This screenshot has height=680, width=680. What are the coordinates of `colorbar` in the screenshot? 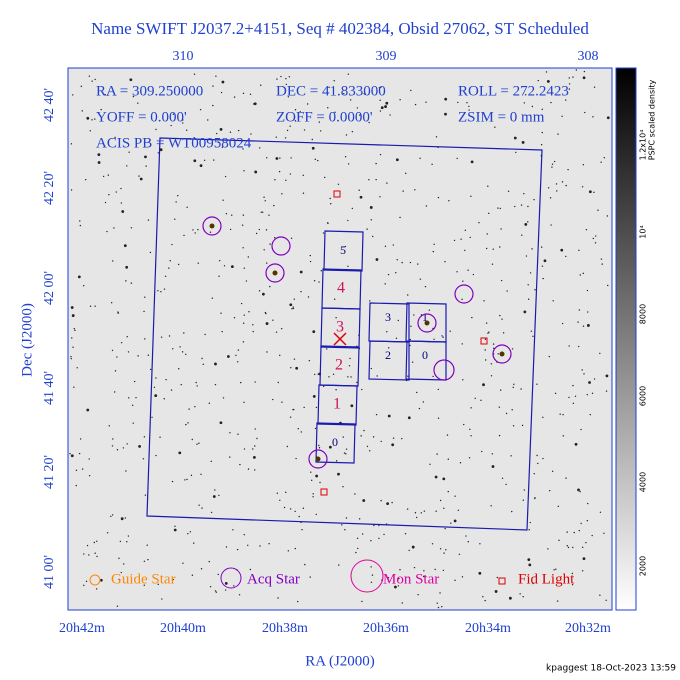 It's located at (626, 339).